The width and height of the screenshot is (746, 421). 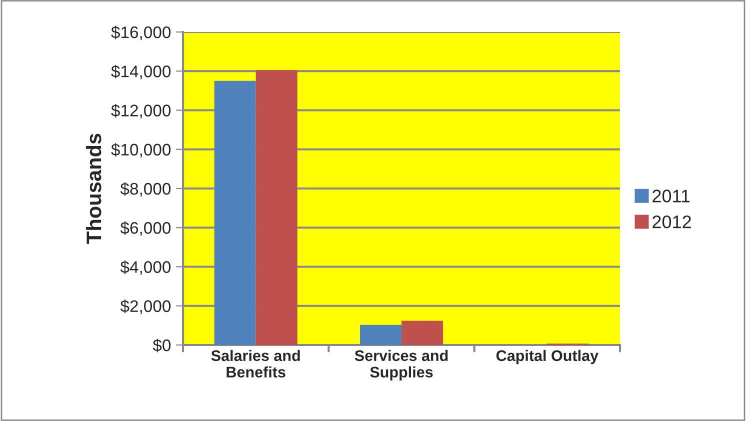 I want to click on y-tick-label: $0, so click(x=161, y=345).